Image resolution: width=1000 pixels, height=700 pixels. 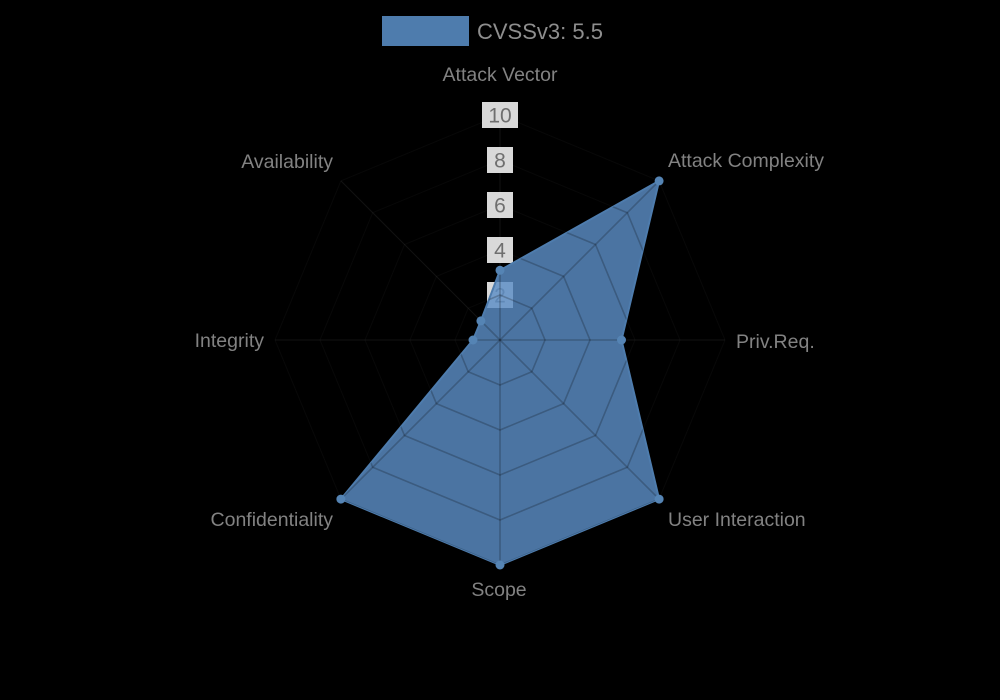 What do you see at coordinates (287, 162) in the screenshot?
I see `axis-label-availability: Availability` at bounding box center [287, 162].